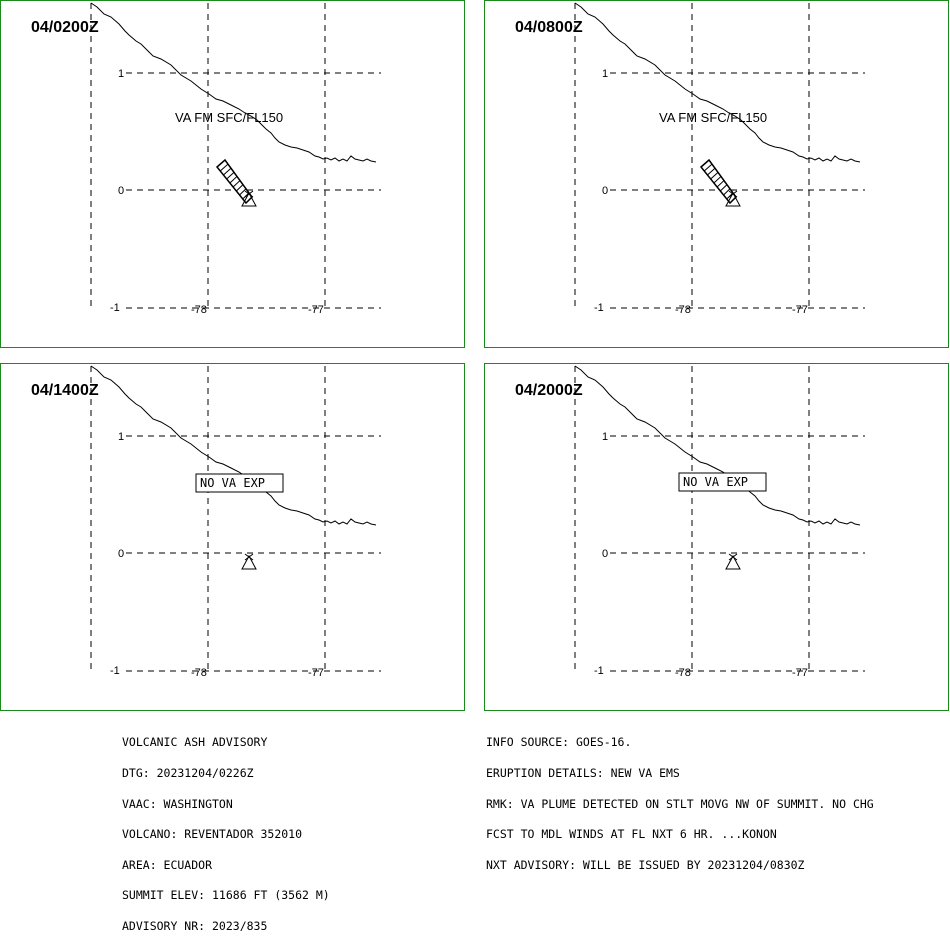  Describe the element at coordinates (549, 390) in the screenshot. I see `valid-time: 04/2000Z` at that location.